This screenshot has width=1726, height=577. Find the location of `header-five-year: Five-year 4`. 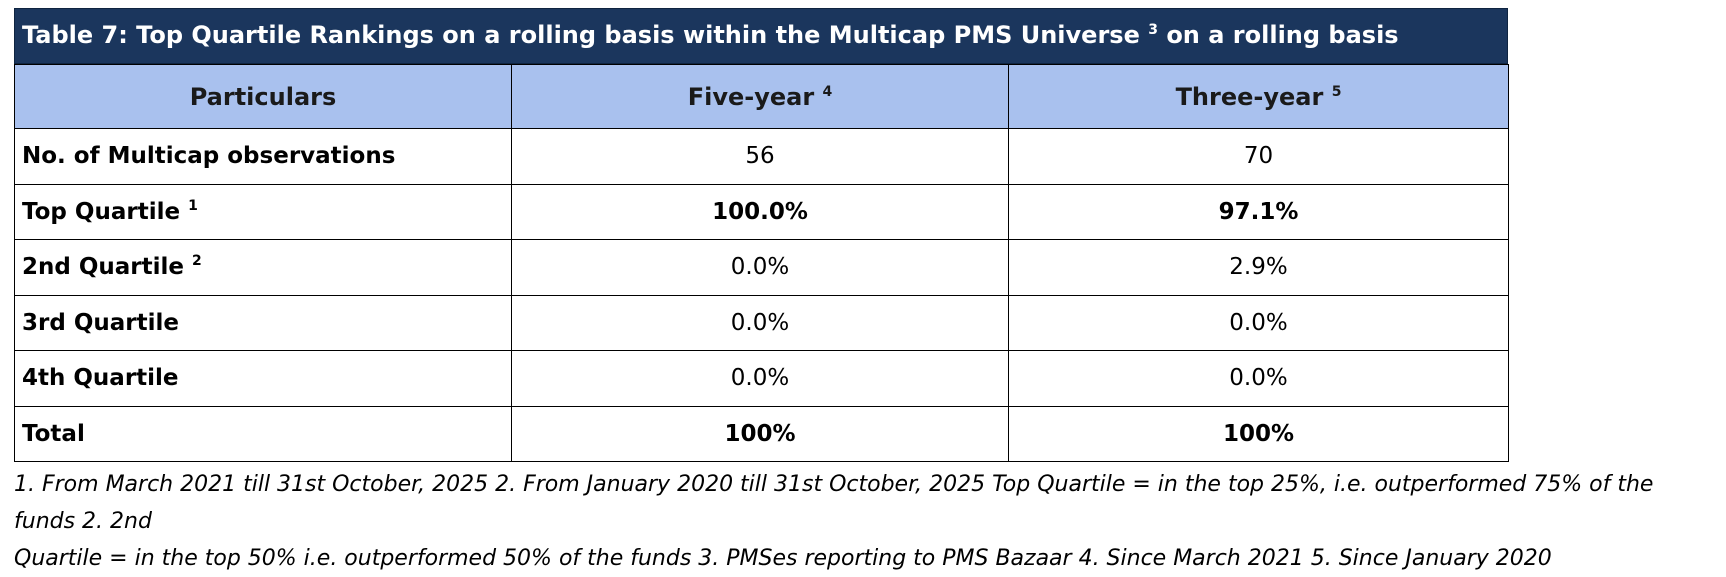

header-five-year: Five-year 4 is located at coordinates (760, 96).